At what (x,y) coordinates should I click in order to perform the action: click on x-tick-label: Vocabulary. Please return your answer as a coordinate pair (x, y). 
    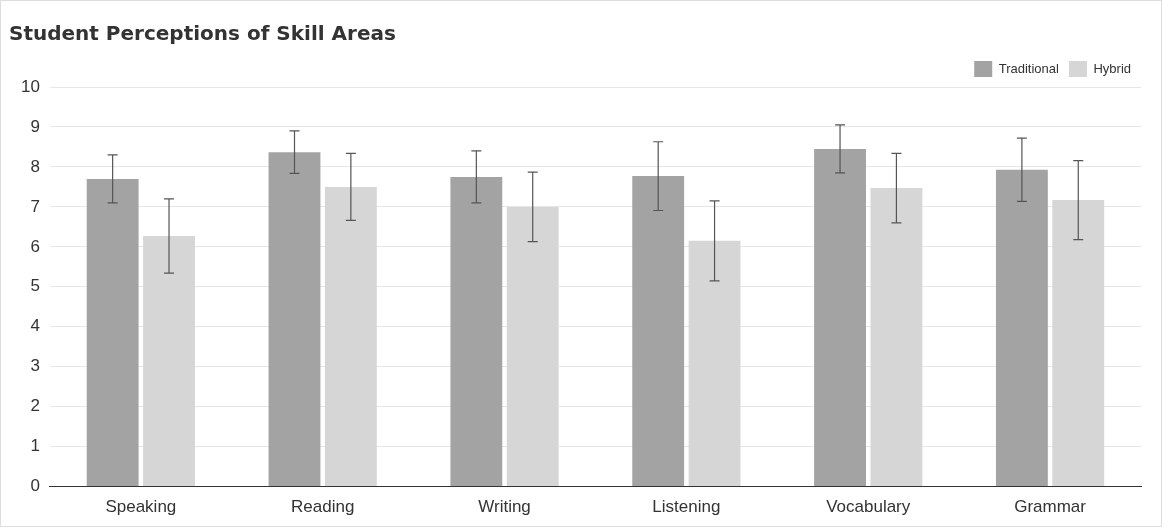
    Looking at the image, I should click on (868, 507).